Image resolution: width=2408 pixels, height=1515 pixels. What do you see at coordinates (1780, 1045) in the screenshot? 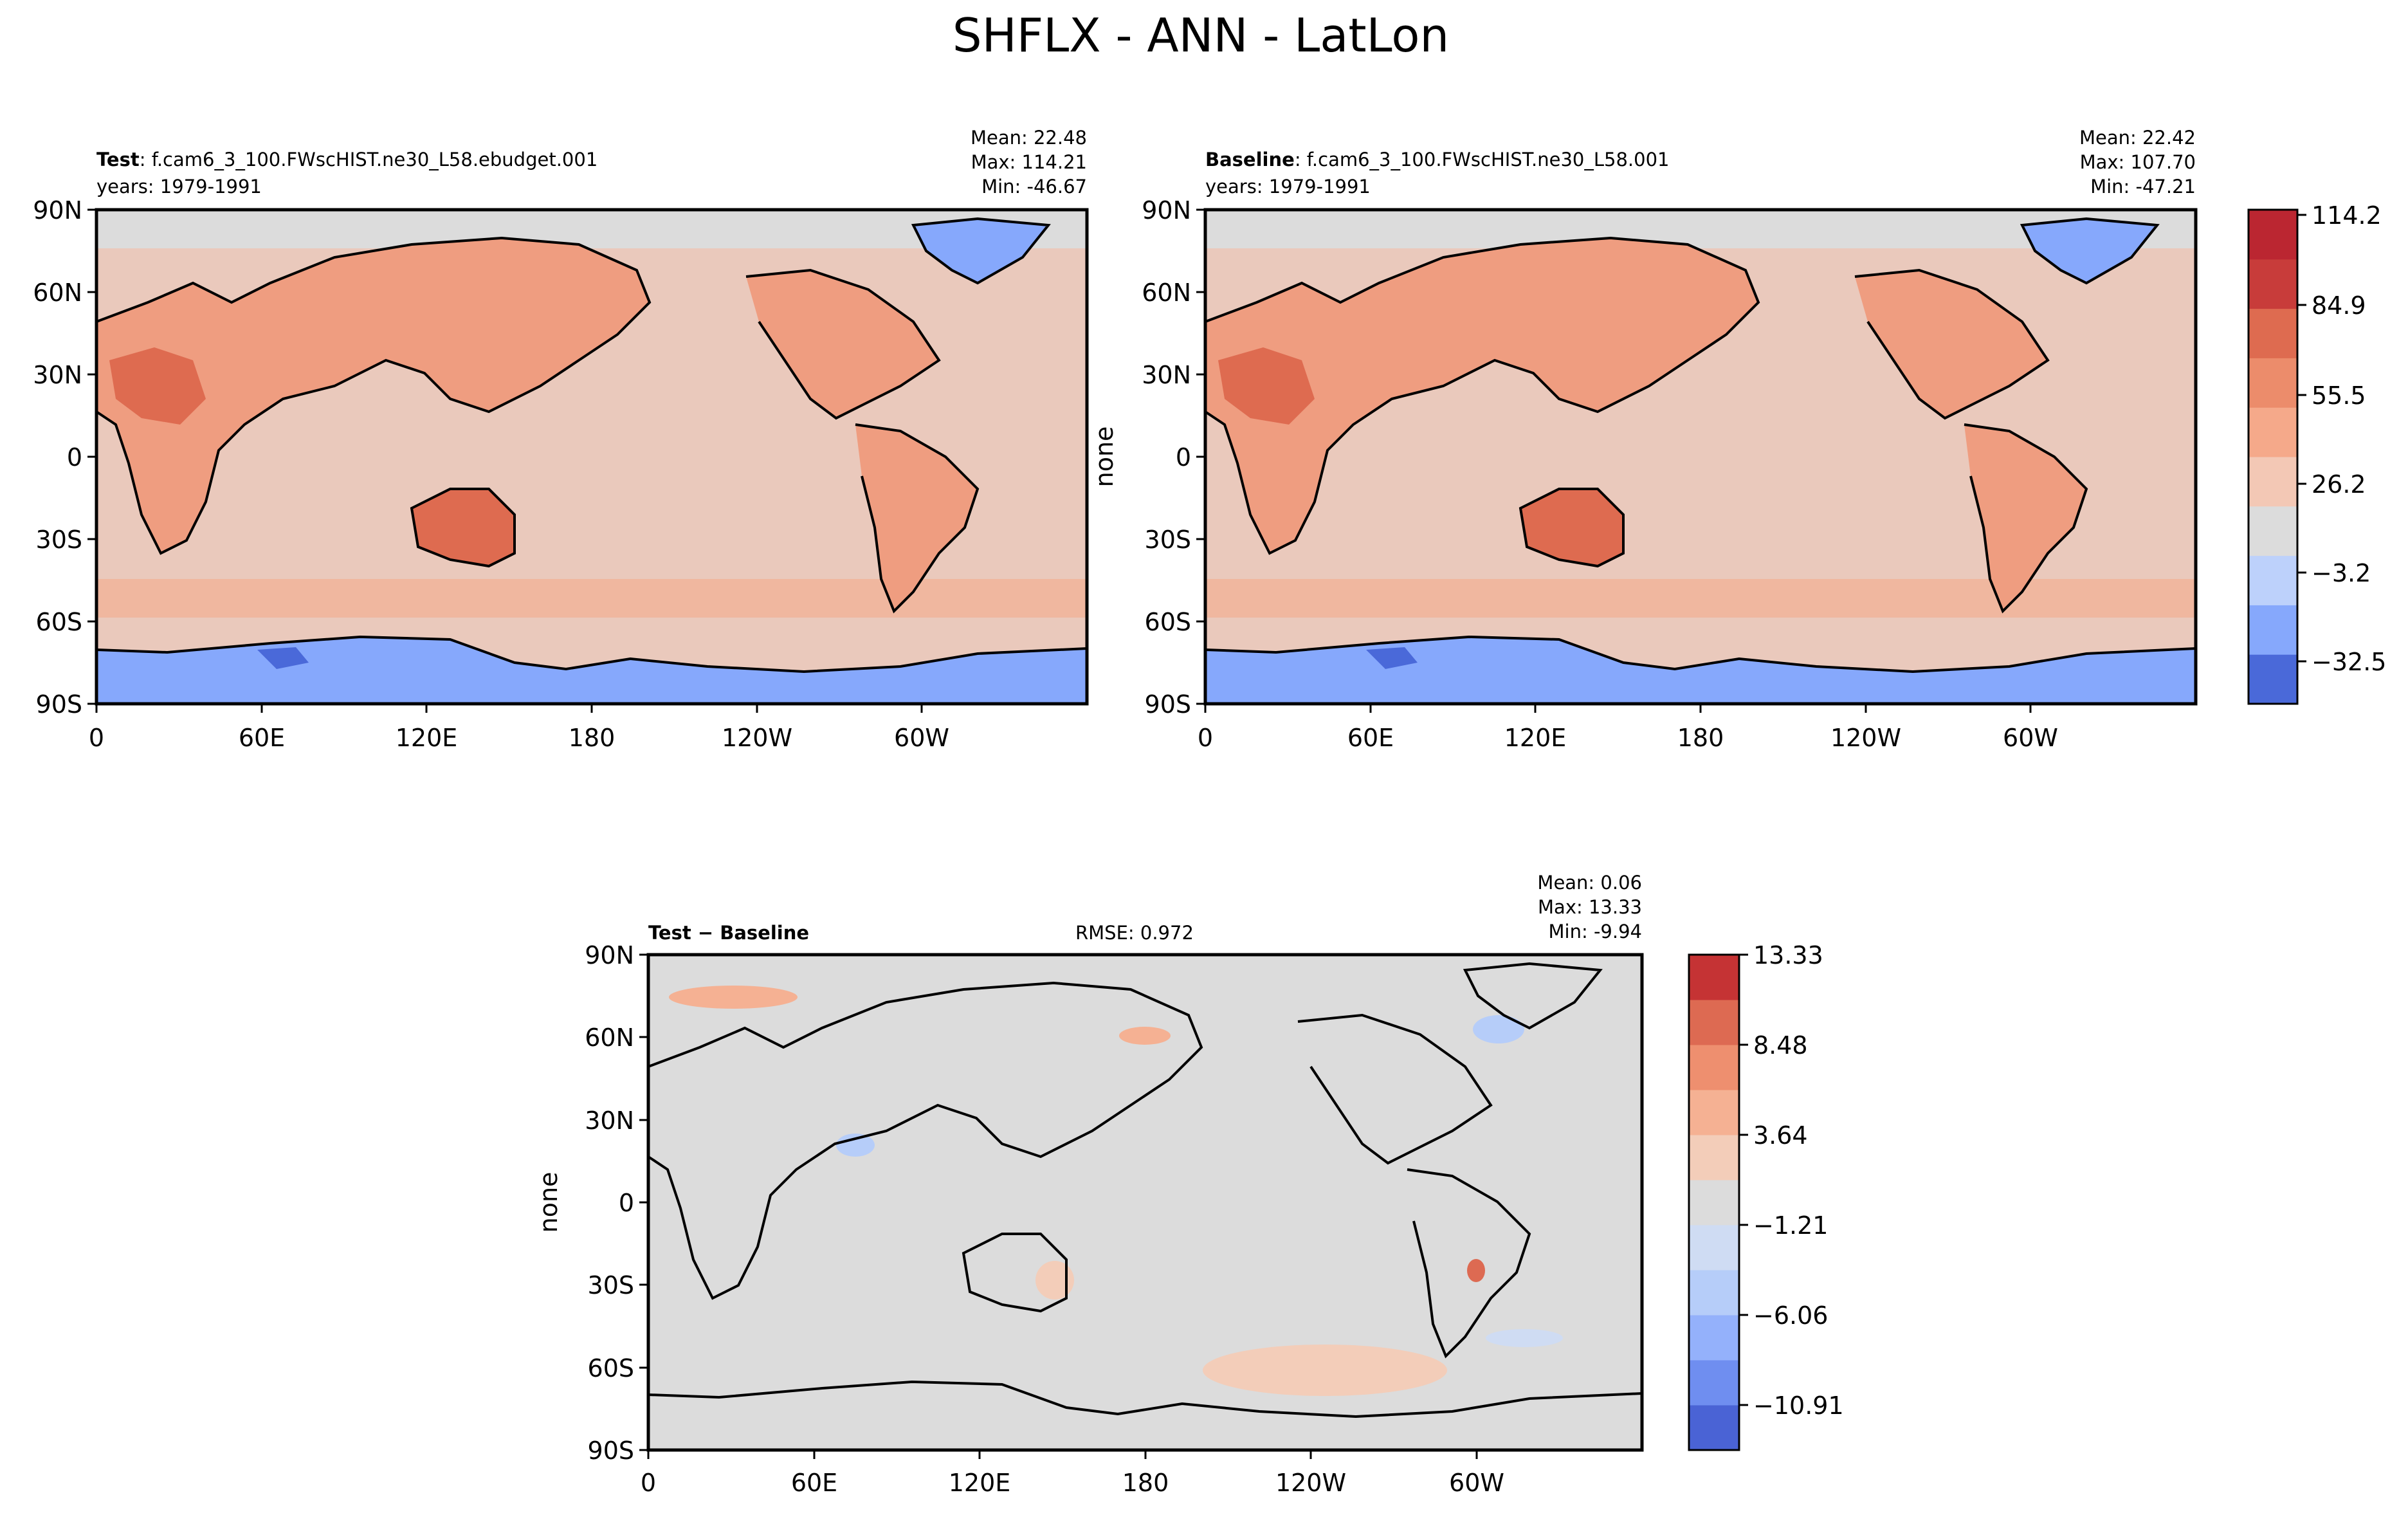
I see `diff-colorbar-tick: 8.48` at bounding box center [1780, 1045].